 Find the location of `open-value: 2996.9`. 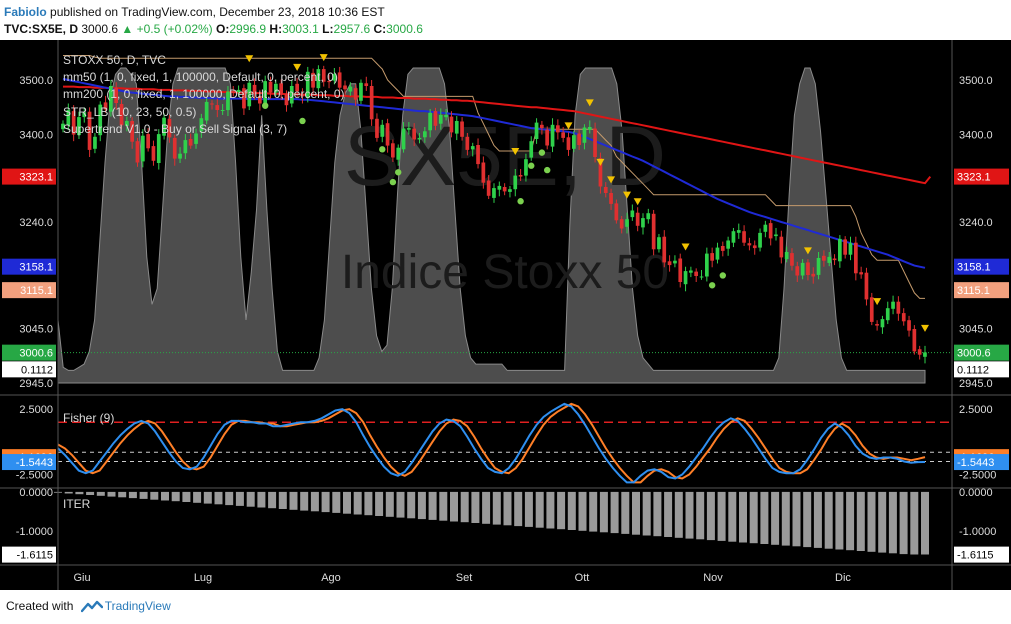

open-value: 2996.9 is located at coordinates (248, 29).